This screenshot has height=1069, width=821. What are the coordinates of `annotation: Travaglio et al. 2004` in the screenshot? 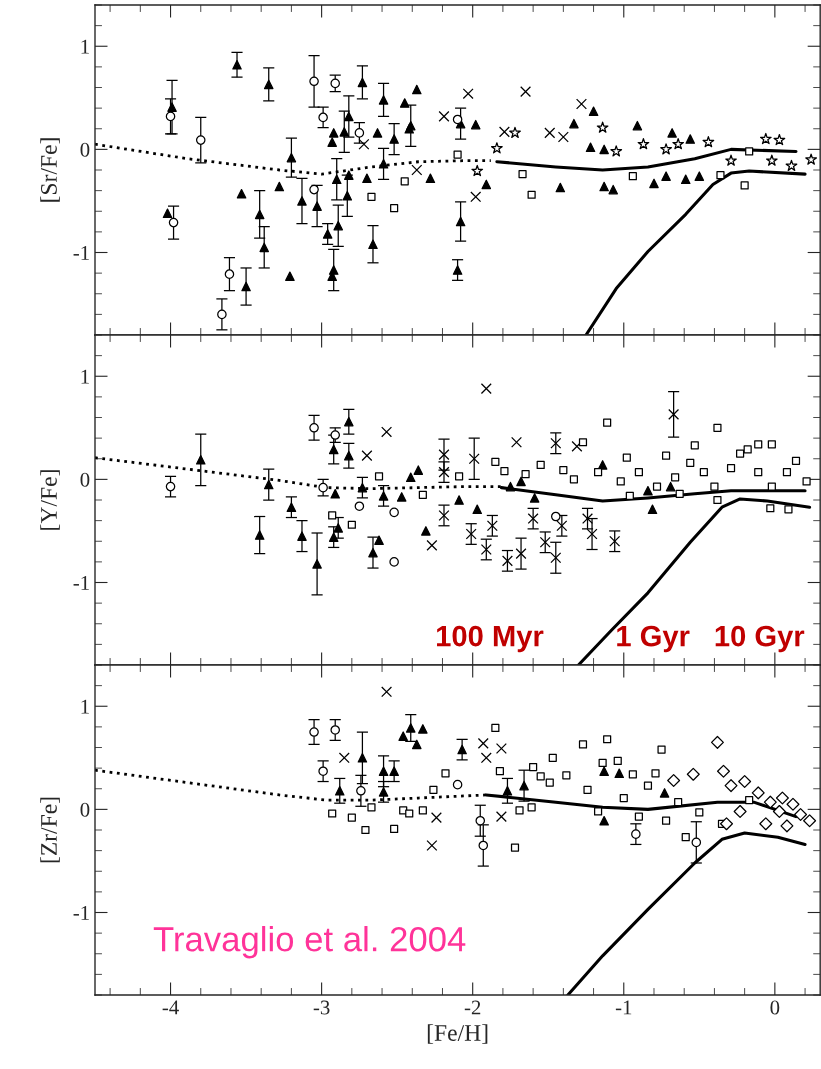 It's located at (309, 942).